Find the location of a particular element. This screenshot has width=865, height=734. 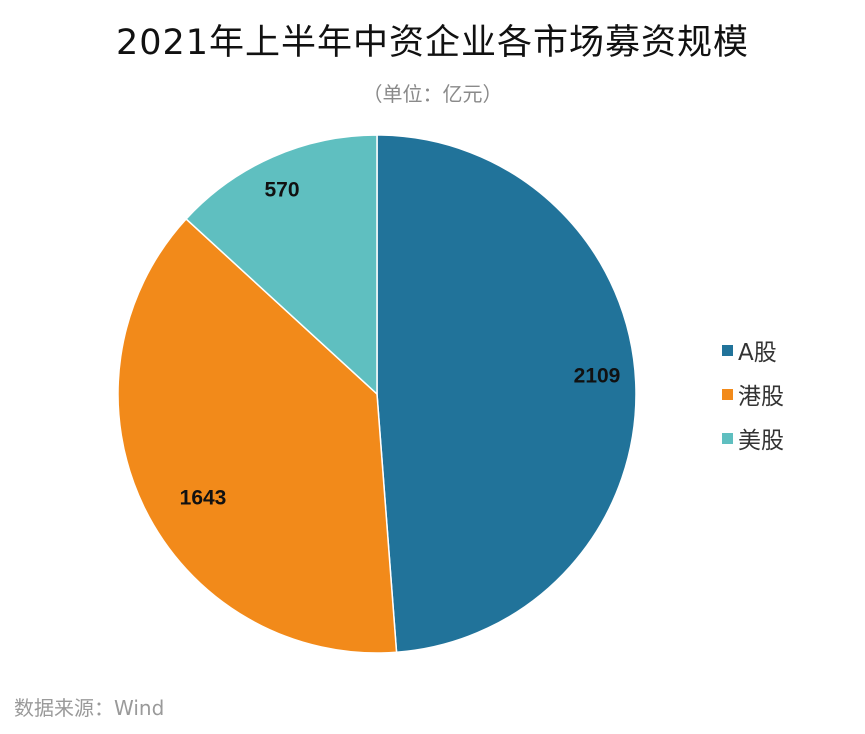

data-source-note: 数据来源：Wind is located at coordinates (89, 708).